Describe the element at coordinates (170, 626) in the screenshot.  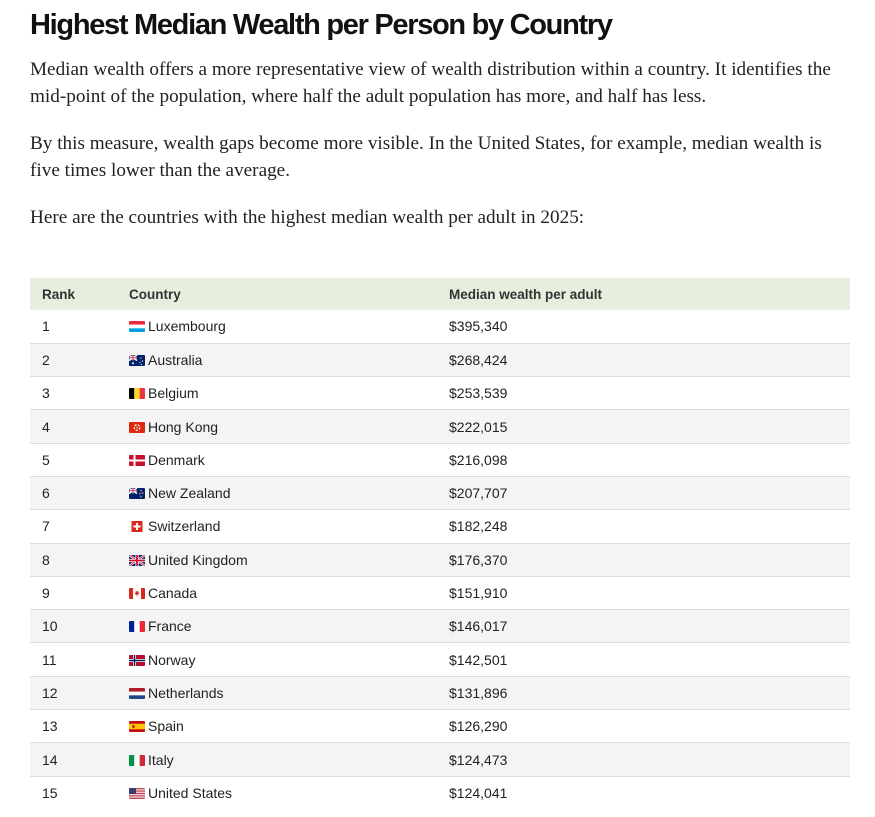
I see `country-name: France` at that location.